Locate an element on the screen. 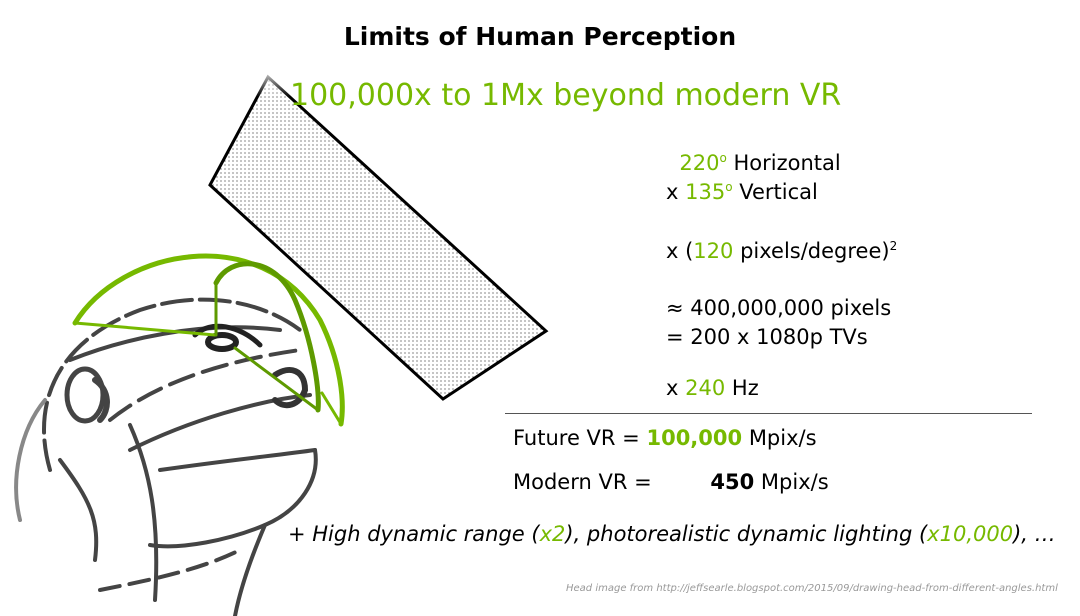 This screenshot has height=616, width=1080. hdr-factor: x2 is located at coordinates (552, 534).